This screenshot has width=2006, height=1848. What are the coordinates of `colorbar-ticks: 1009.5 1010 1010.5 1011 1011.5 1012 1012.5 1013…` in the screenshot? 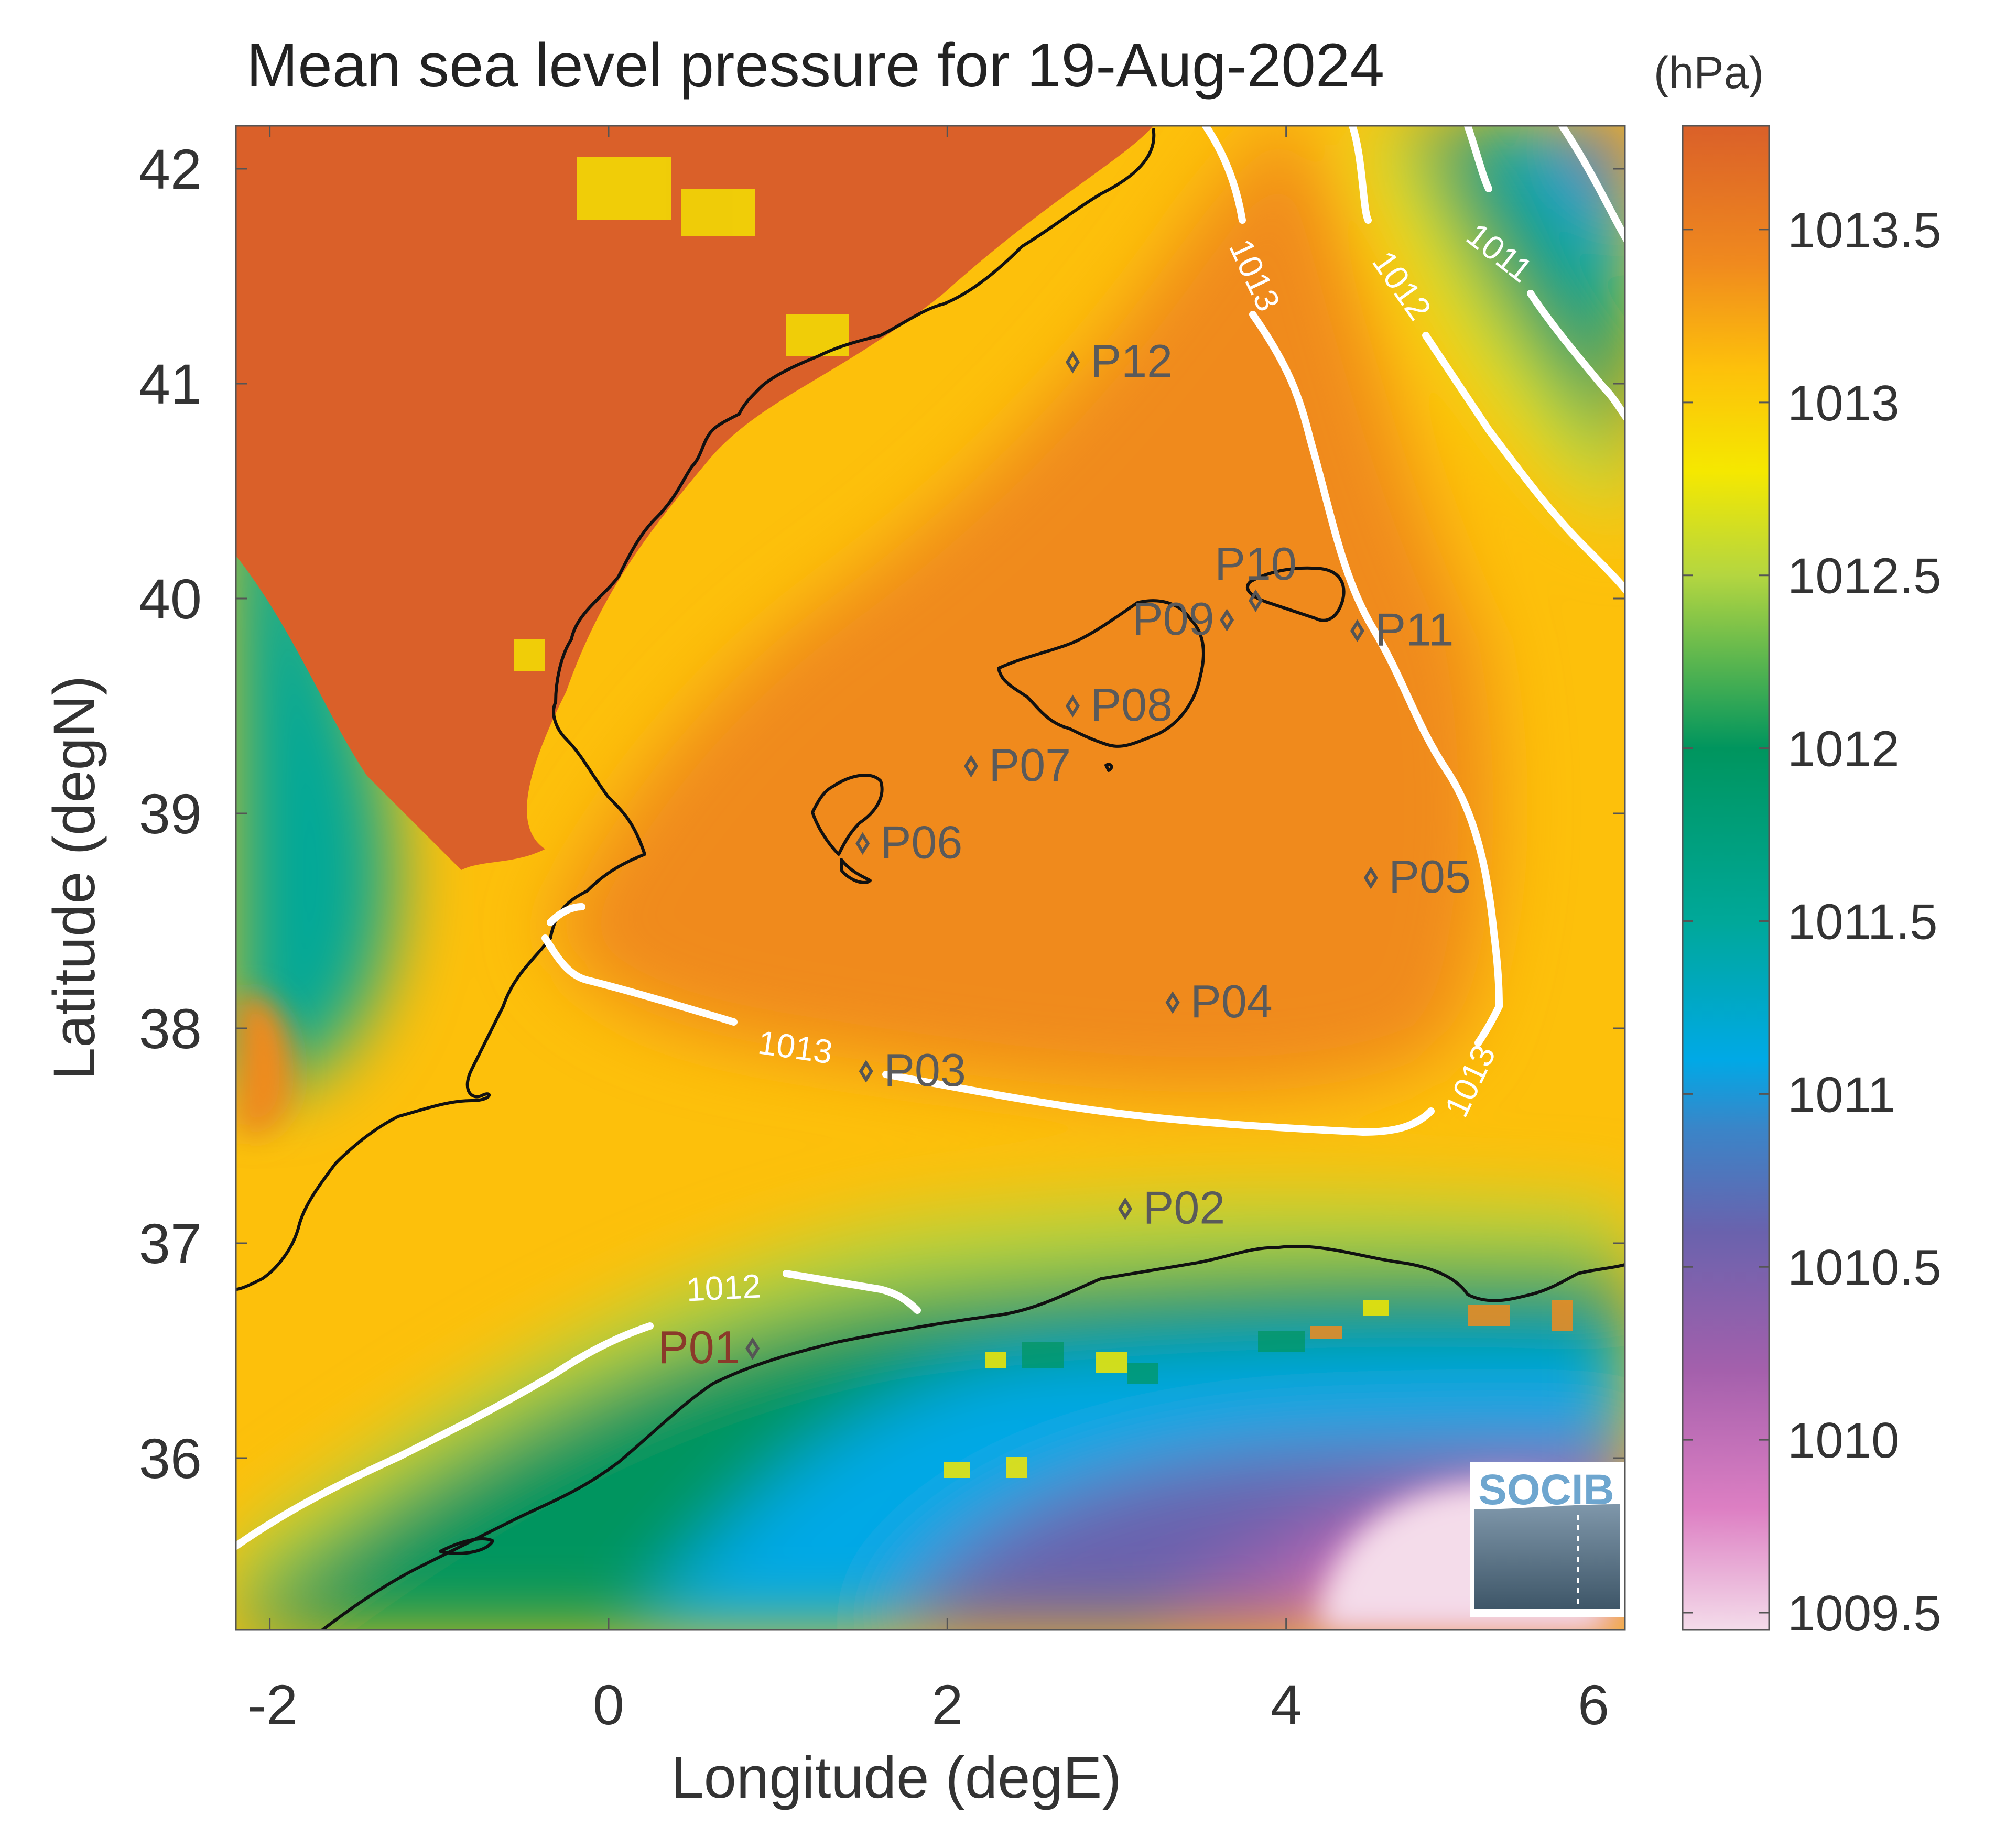 It's located at (1812, 922).